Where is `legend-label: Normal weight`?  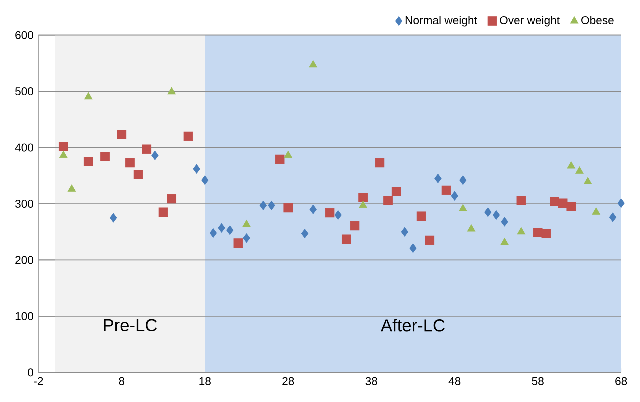
legend-label: Normal weight is located at coordinates (442, 21).